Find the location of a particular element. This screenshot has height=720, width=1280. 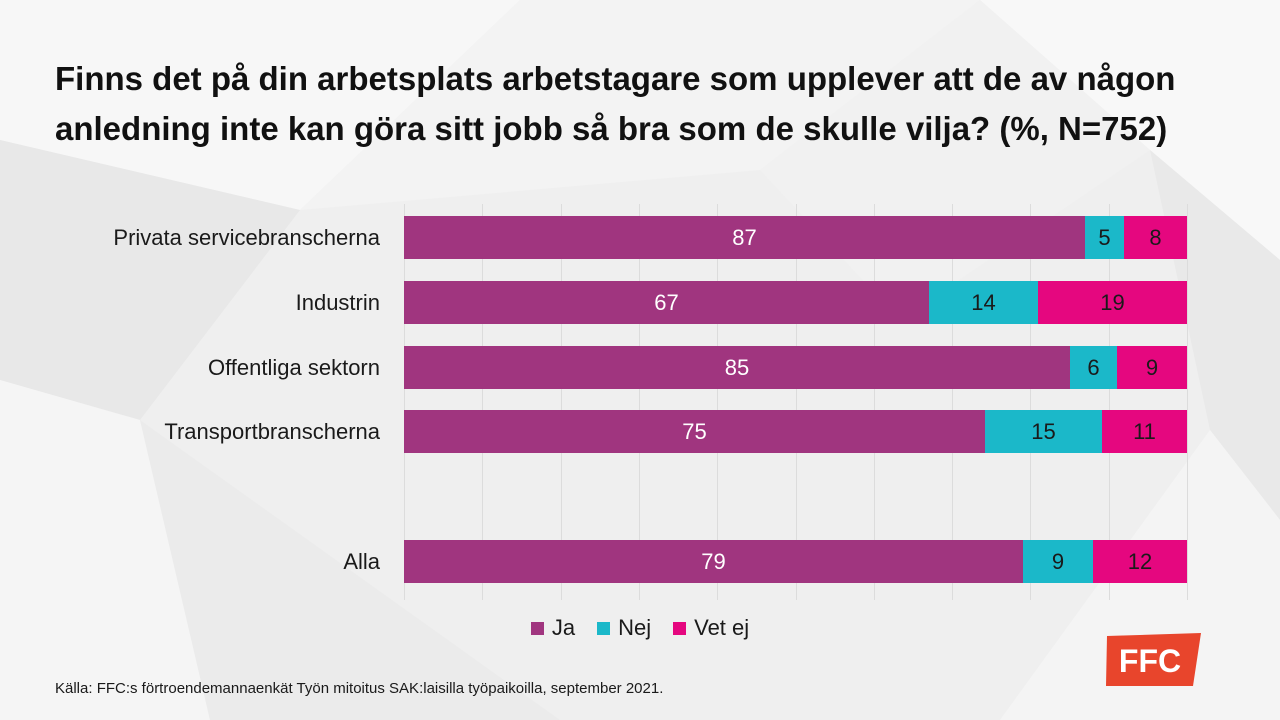

data-label-ja: 67 is located at coordinates (666, 302).